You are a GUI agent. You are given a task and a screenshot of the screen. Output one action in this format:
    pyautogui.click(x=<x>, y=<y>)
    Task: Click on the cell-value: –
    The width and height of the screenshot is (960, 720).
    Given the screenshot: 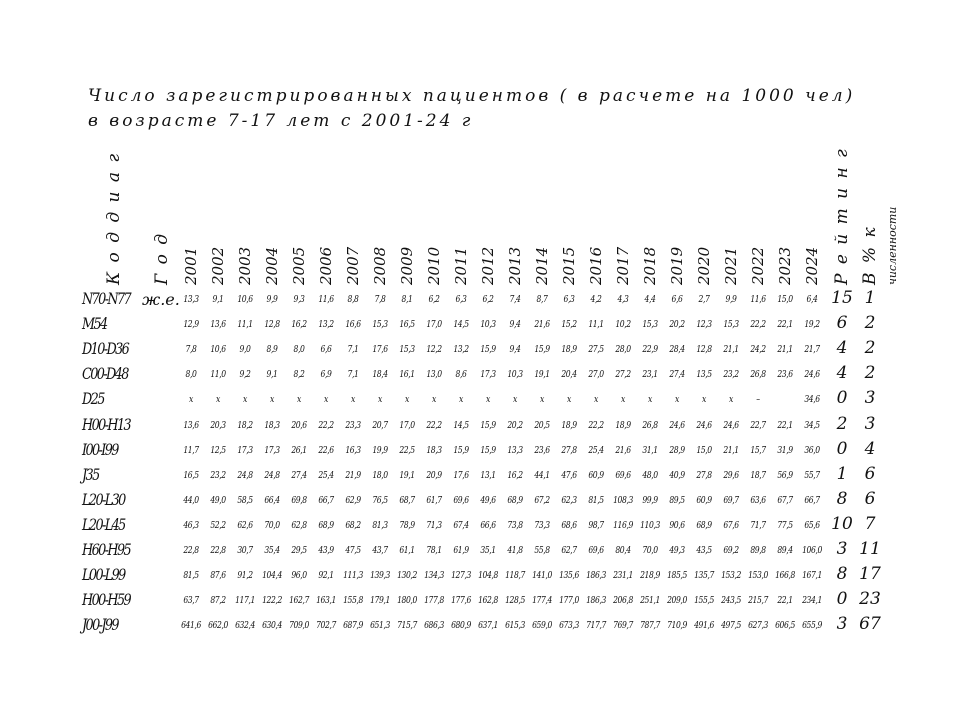 What is the action you would take?
    pyautogui.click(x=758, y=400)
    